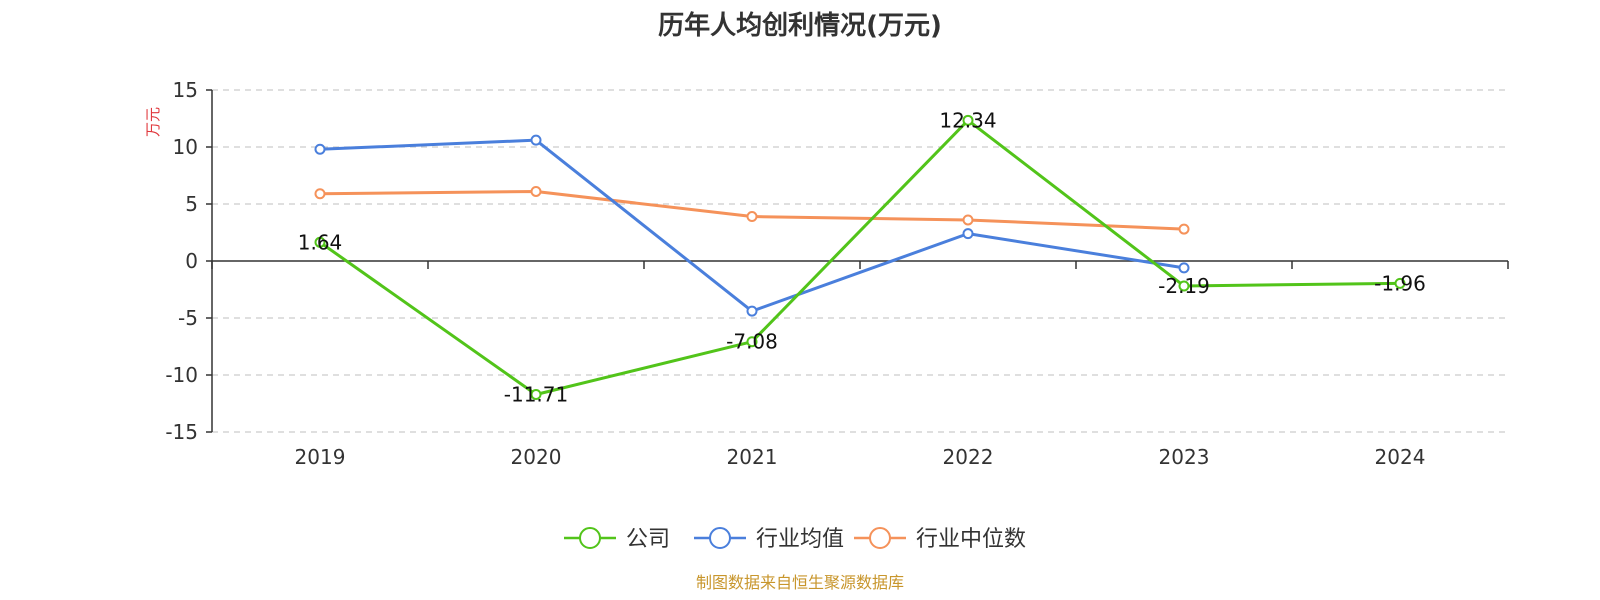 The height and width of the screenshot is (600, 1600). Describe the element at coordinates (188, 318) in the screenshot. I see `y-tick-label: -5` at that location.